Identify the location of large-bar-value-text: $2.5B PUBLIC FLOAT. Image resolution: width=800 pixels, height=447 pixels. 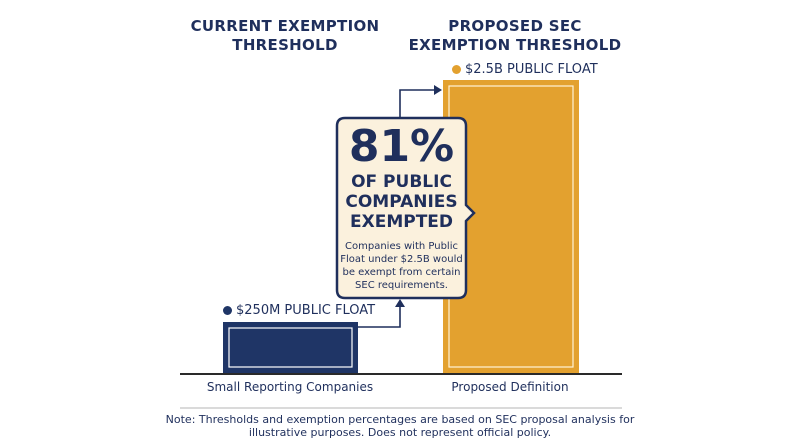
(531, 69).